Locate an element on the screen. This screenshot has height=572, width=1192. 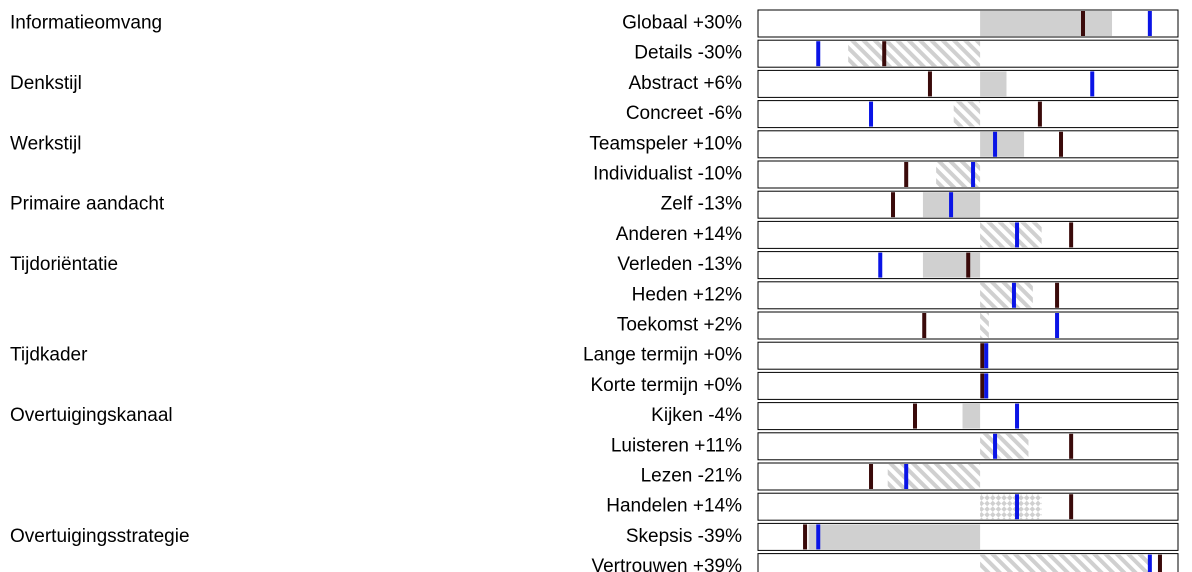
row-label: Kijken -4% is located at coordinates (696, 415).